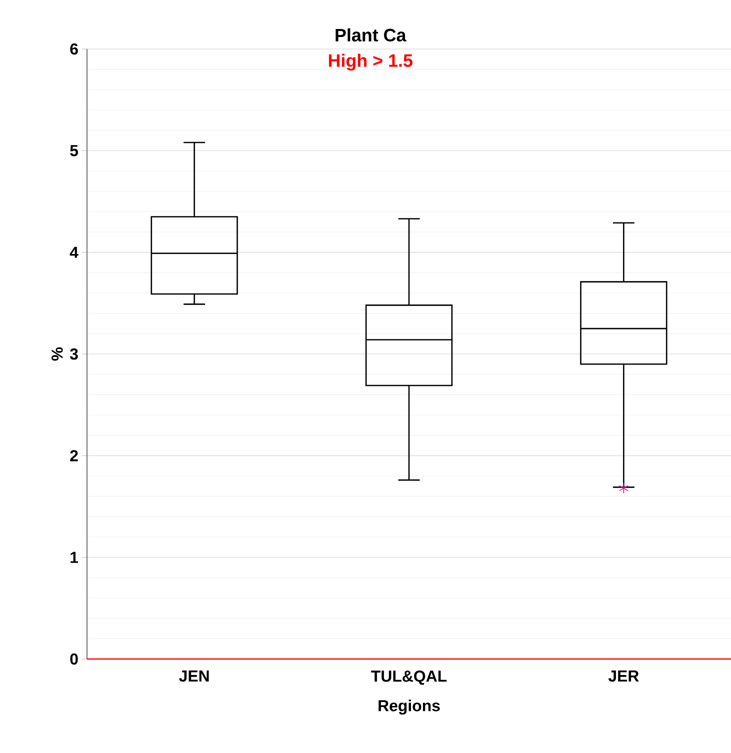  What do you see at coordinates (74, 150) in the screenshot?
I see `y-tick-label: 5` at bounding box center [74, 150].